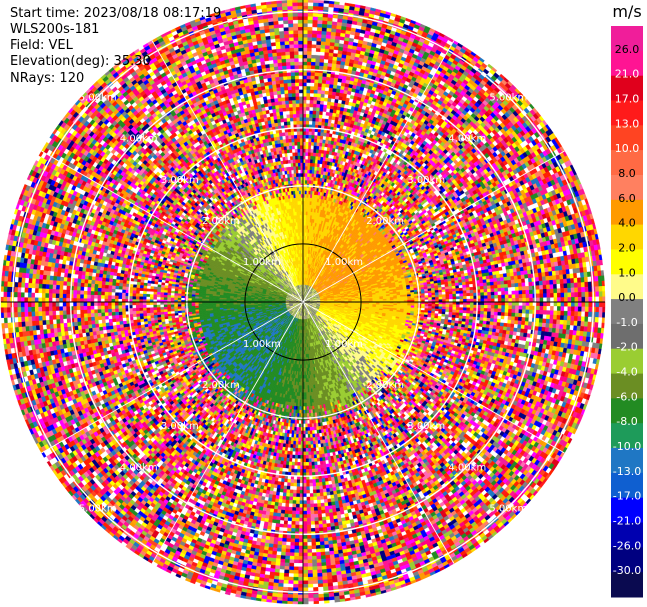 This screenshot has width=647, height=607. I want to click on colorbar-tick-label: 8.0, so click(627, 173).